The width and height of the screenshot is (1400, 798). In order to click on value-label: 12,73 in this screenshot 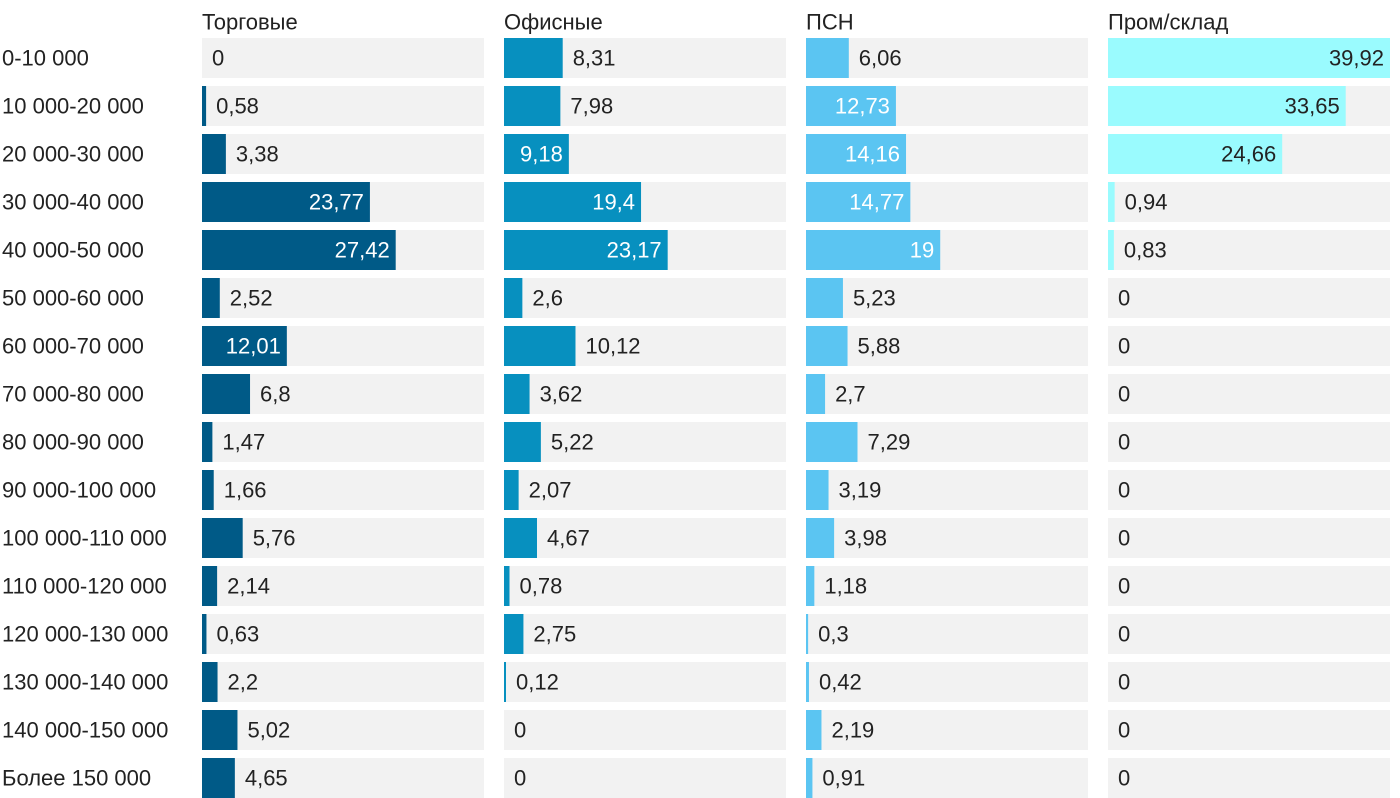, I will do `click(862, 106)`.